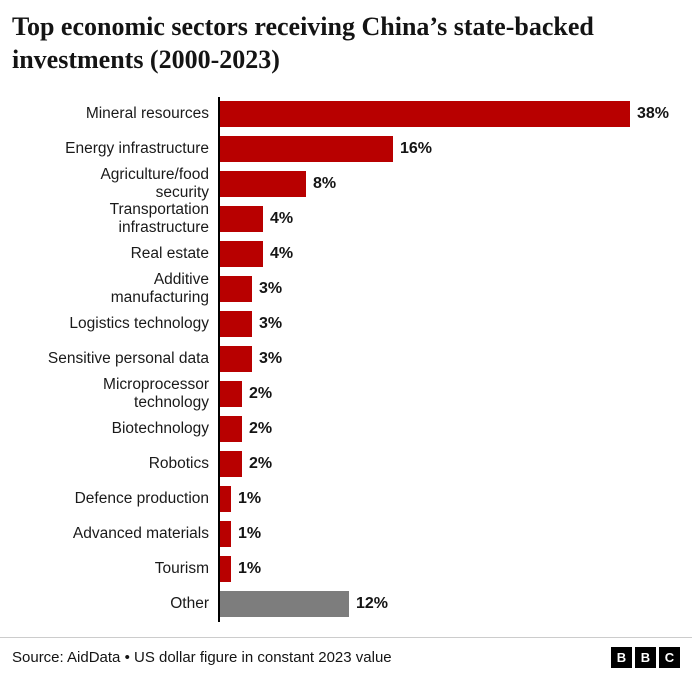  What do you see at coordinates (137, 148) in the screenshot?
I see `category-label: Energy infrastructure` at bounding box center [137, 148].